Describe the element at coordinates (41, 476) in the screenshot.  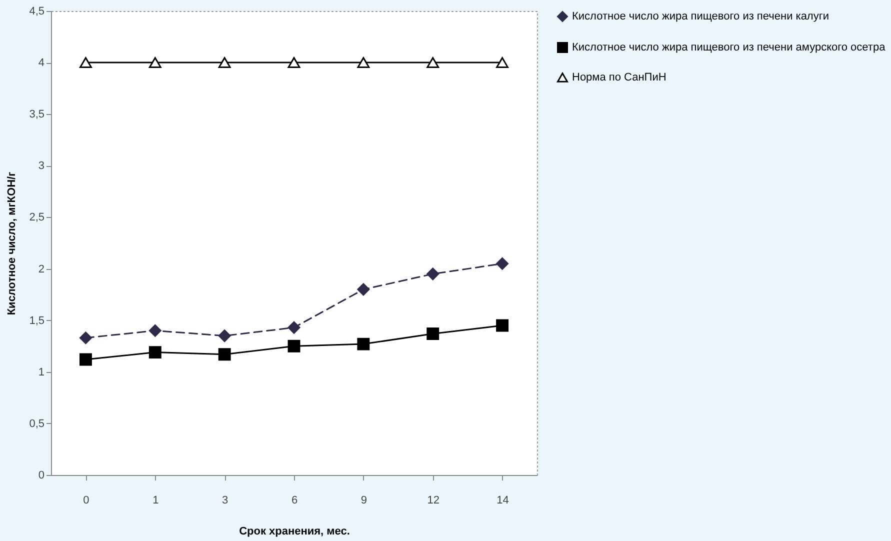
I see `y-tick-label: 0` at that location.